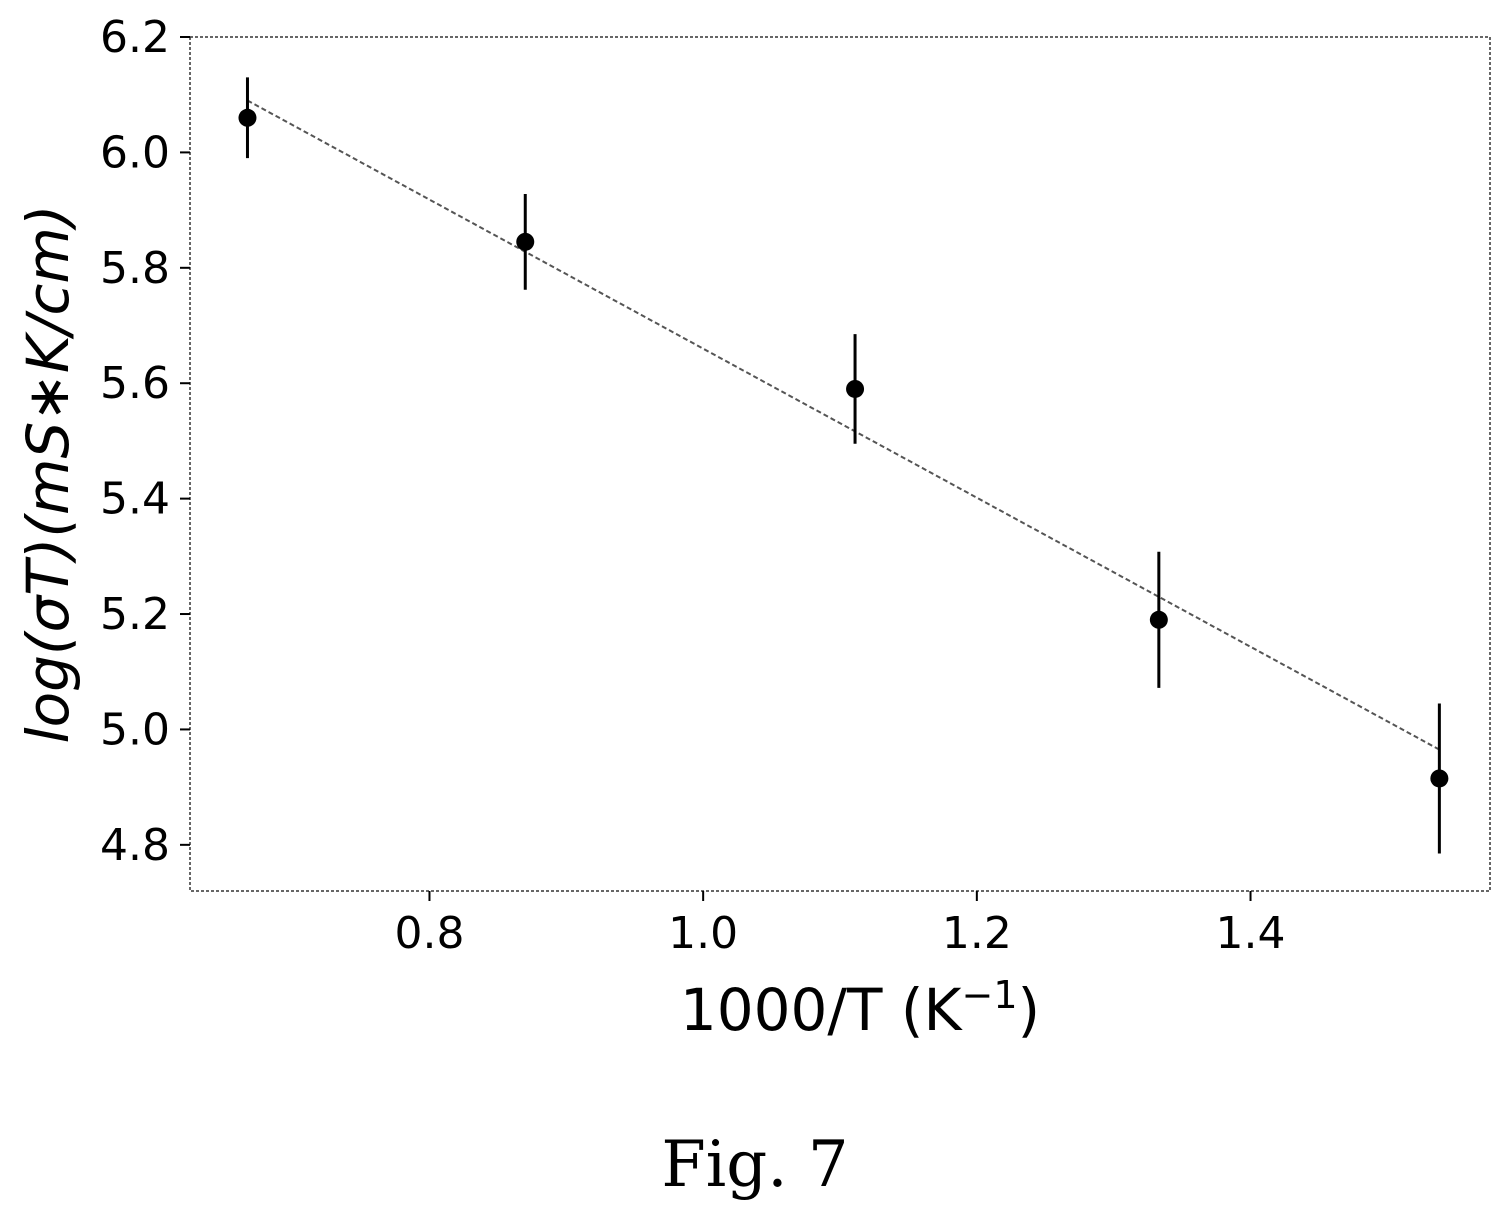 The image size is (1510, 1228). I want to click on y-tick-label: 5.6, so click(135, 383).